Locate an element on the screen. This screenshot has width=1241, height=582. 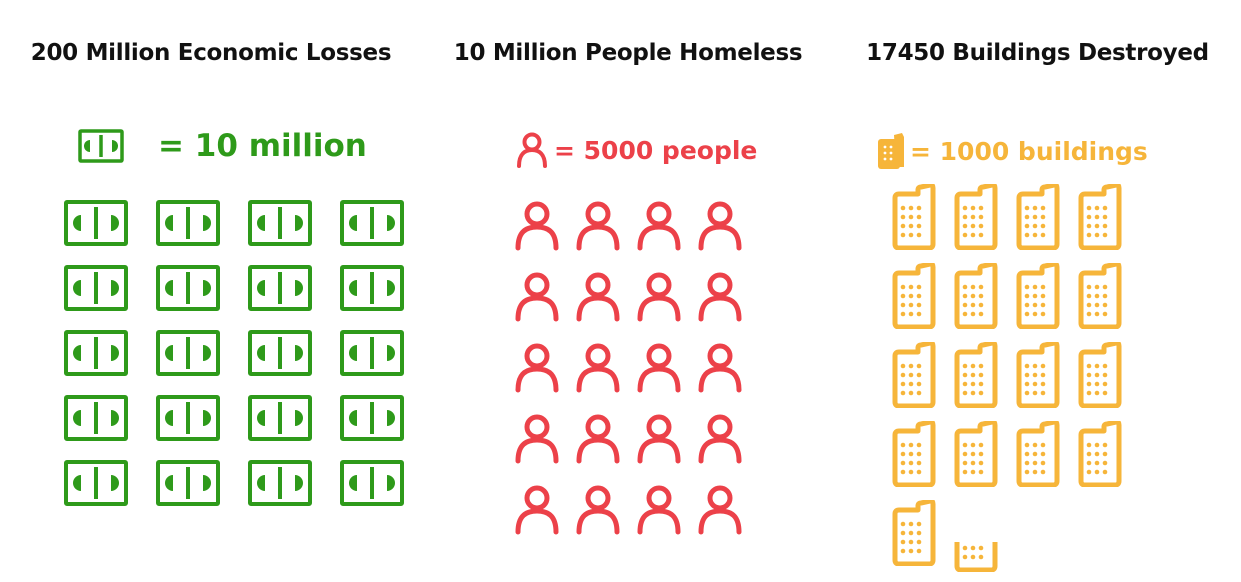
unit-legend: = 10 million is located at coordinates (222, 146).